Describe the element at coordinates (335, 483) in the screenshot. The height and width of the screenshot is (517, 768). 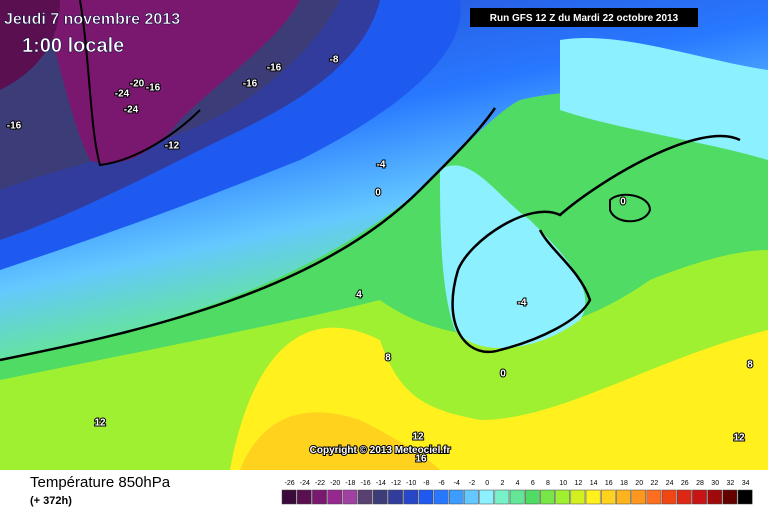
I see `scale-label: -20` at that location.